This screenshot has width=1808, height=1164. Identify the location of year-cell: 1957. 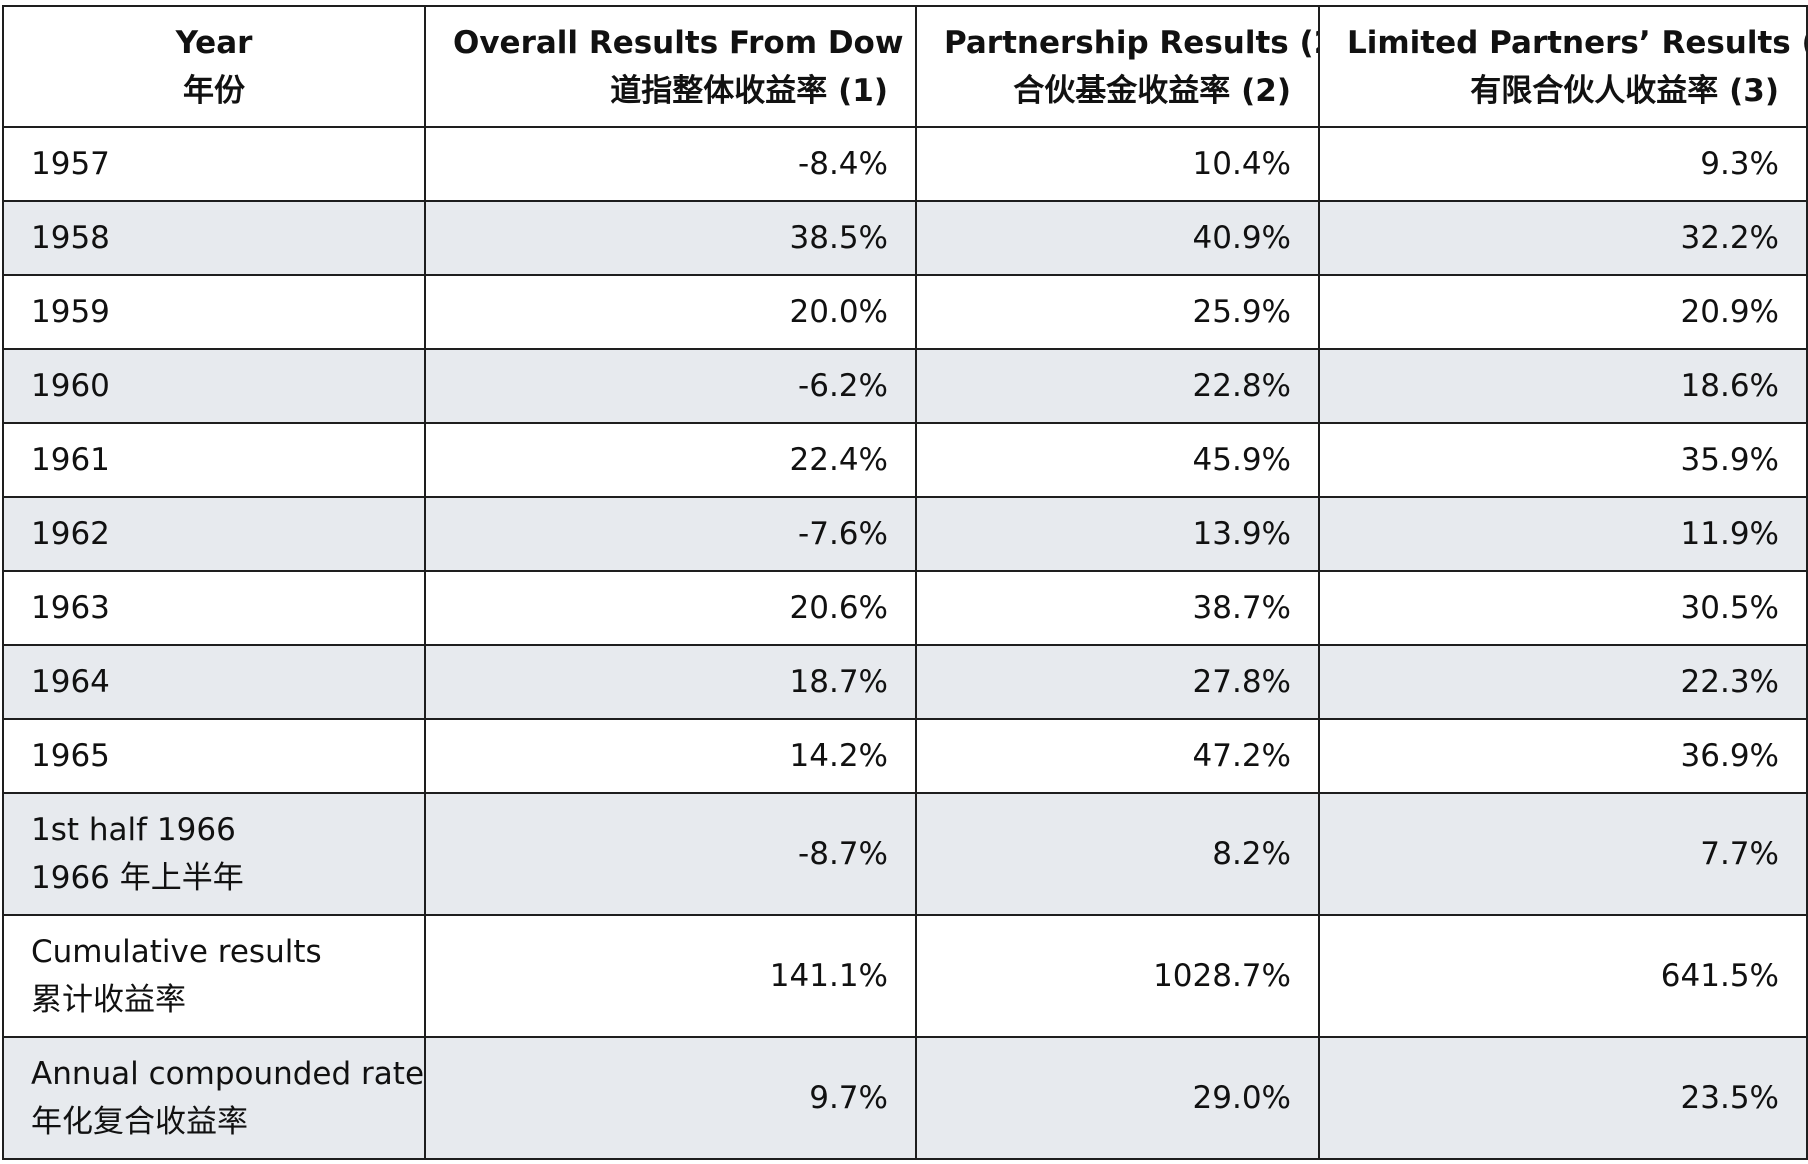
(214, 164).